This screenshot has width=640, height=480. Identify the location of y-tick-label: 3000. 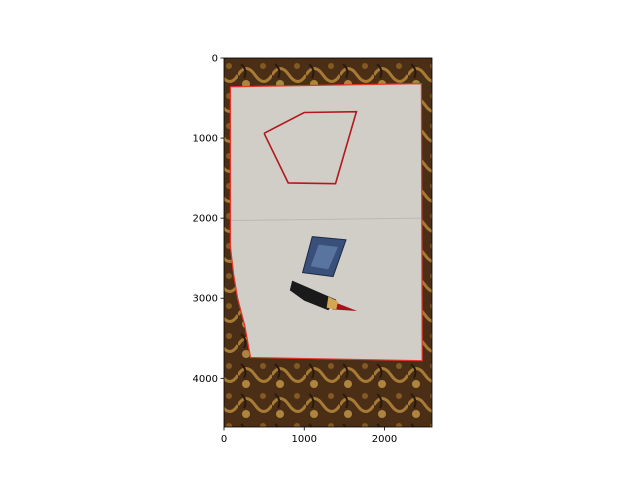
(205, 299).